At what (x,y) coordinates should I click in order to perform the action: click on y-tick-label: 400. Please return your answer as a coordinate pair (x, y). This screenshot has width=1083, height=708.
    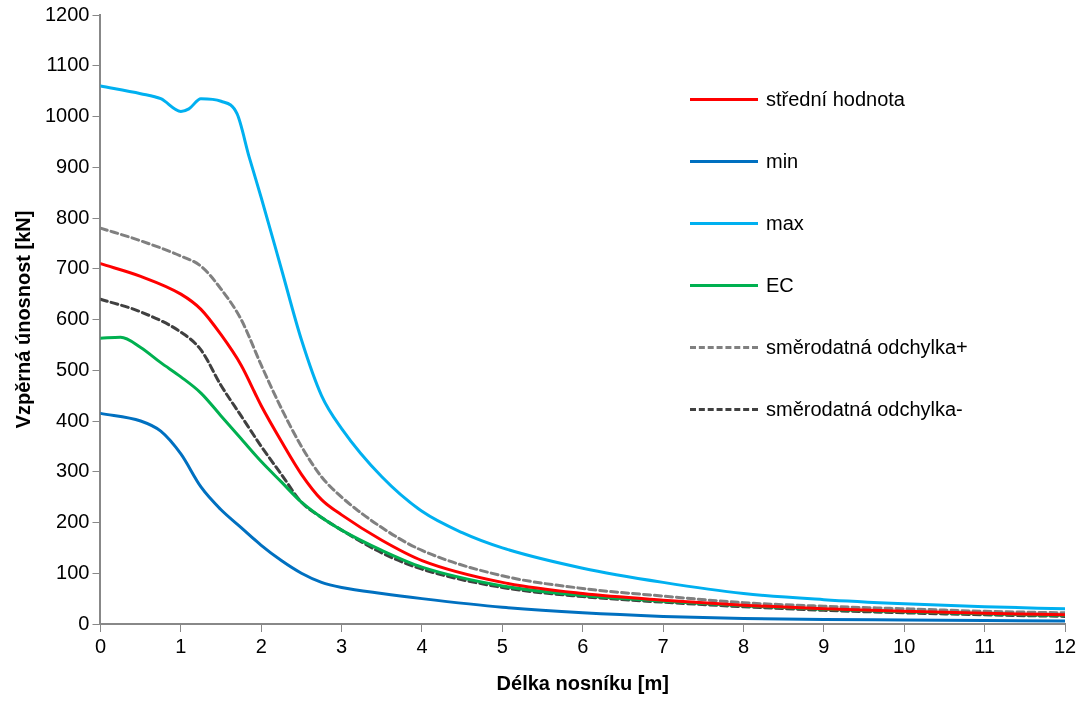
    Looking at the image, I should click on (73, 419).